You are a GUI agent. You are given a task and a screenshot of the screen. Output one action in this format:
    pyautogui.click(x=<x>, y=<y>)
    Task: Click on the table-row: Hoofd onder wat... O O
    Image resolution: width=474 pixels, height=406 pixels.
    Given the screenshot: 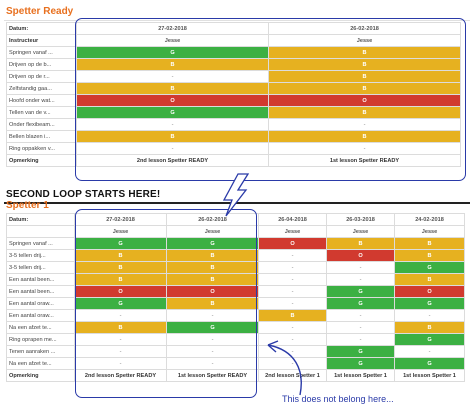 What is the action you would take?
    pyautogui.click(x=233, y=100)
    